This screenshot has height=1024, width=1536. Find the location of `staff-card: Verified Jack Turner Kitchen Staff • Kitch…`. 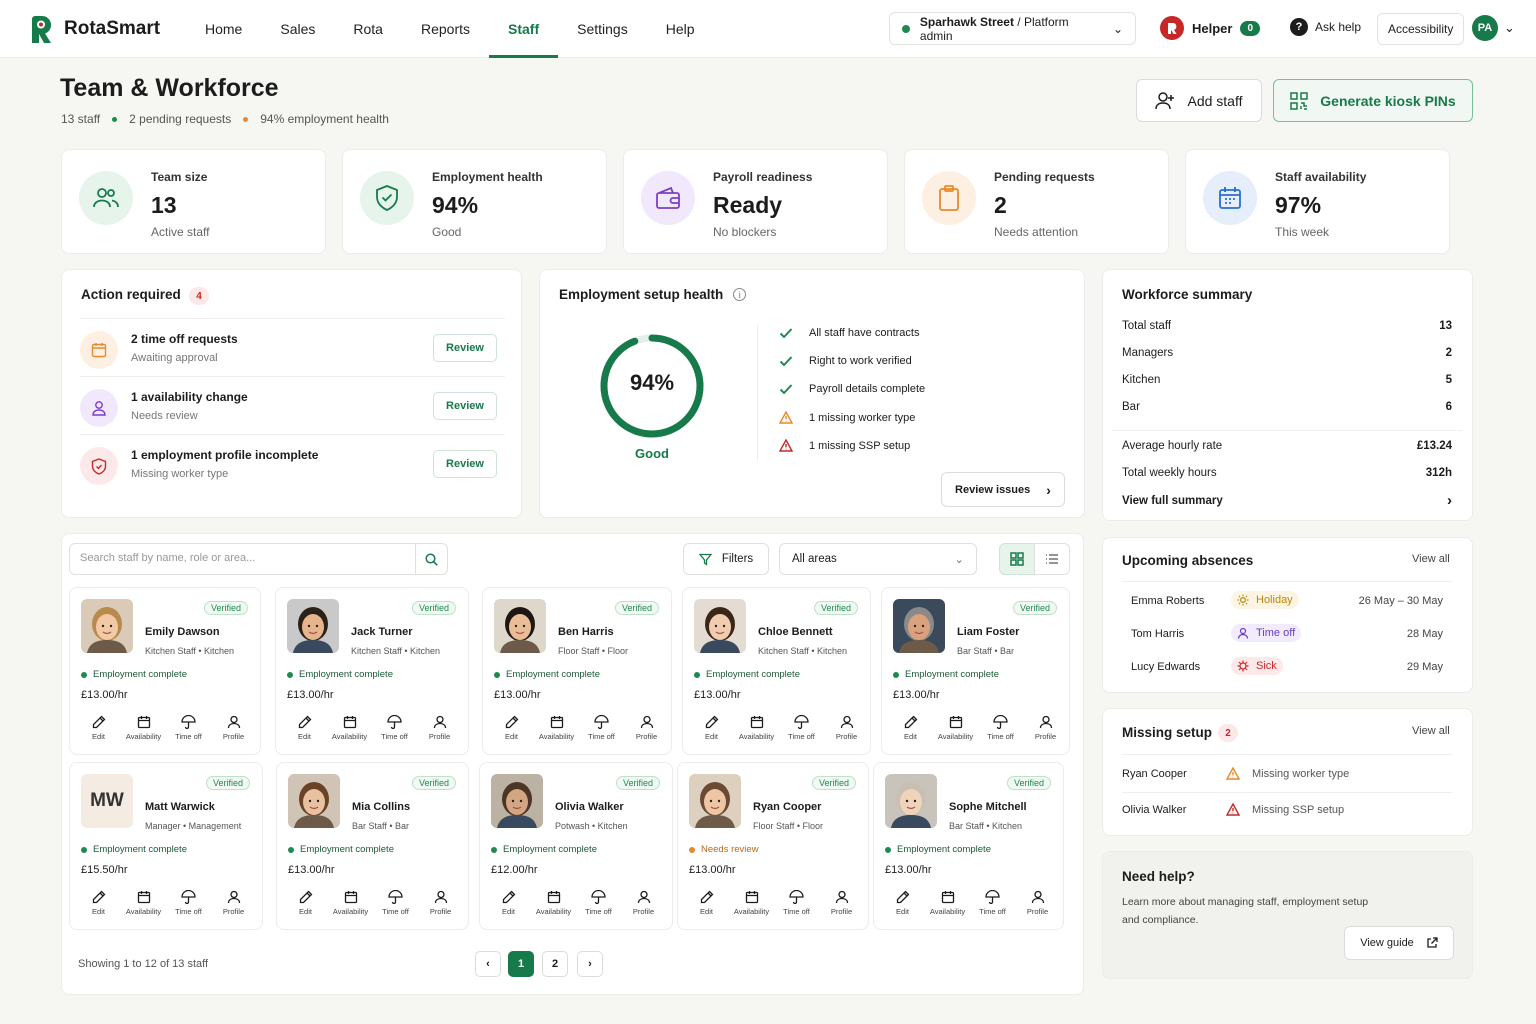

staff-card: Verified Jack Turner Kitchen Staff • Kitch… is located at coordinates (372, 671).